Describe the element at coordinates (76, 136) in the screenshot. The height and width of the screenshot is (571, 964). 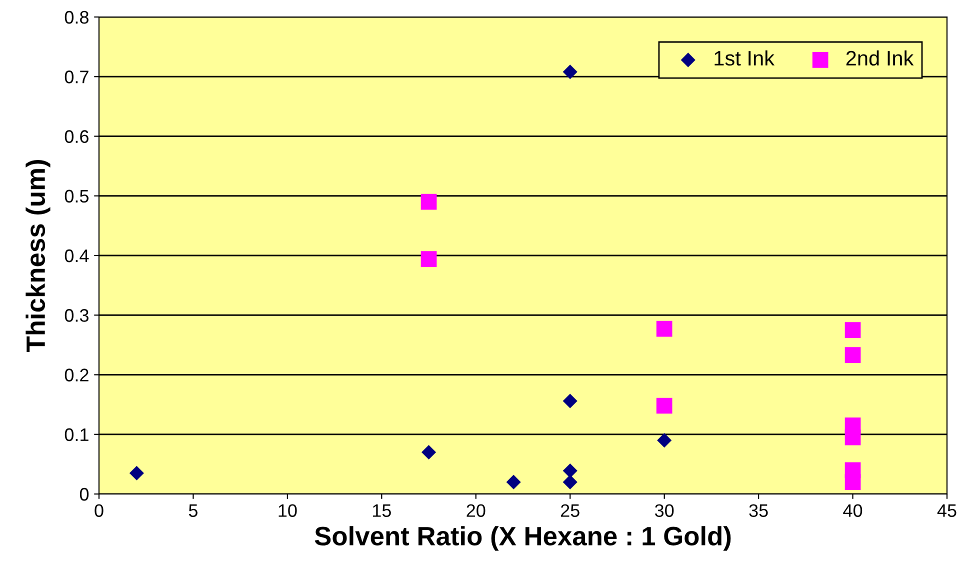
I see `y-tick-label: 0.6` at that location.